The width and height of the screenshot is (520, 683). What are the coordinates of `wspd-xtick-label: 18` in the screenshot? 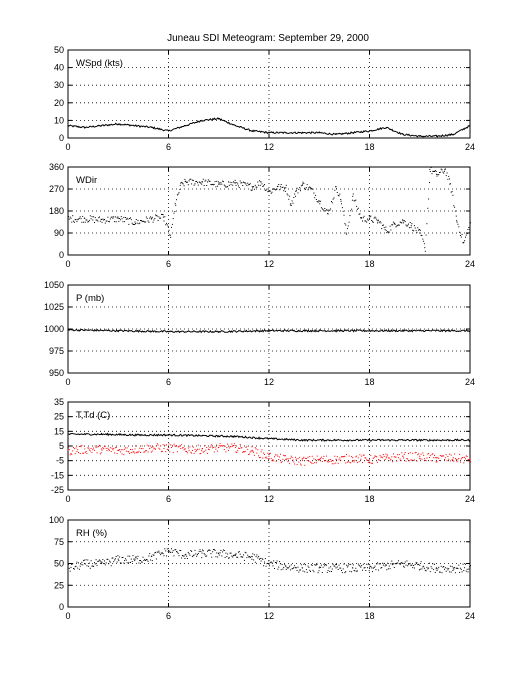 It's located at (369, 147).